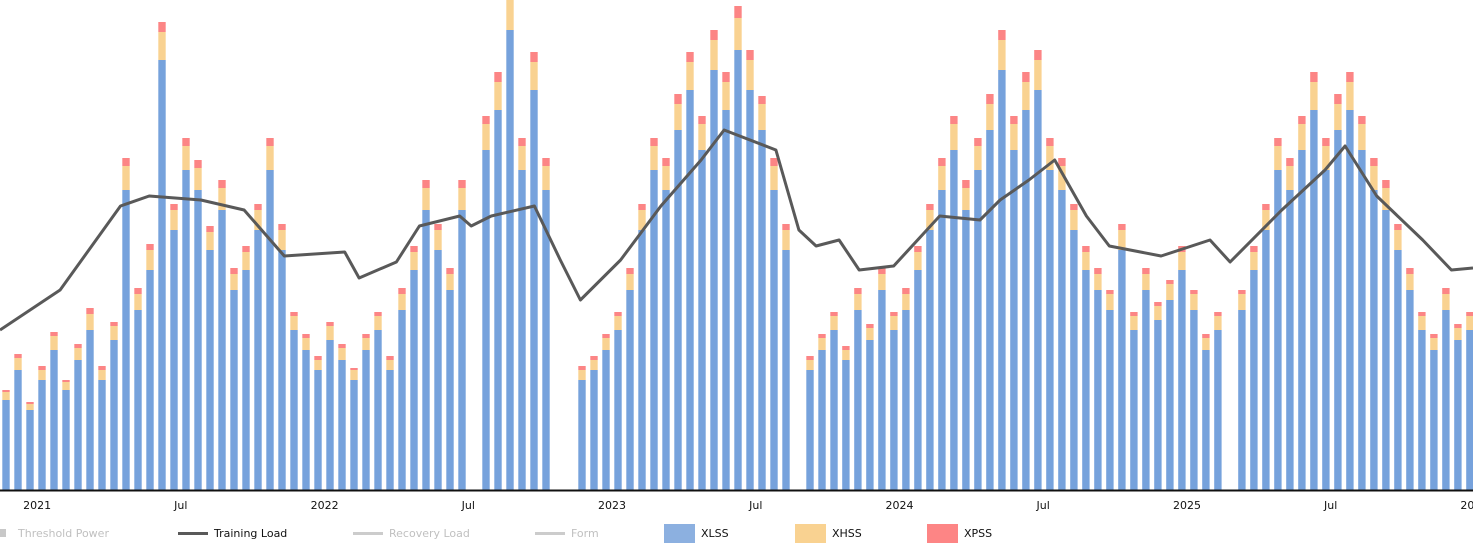 This screenshot has width=1473, height=555. What do you see at coordinates (54, 533) in the screenshot?
I see `legend-item-threshold-power: Threshold Power` at bounding box center [54, 533].